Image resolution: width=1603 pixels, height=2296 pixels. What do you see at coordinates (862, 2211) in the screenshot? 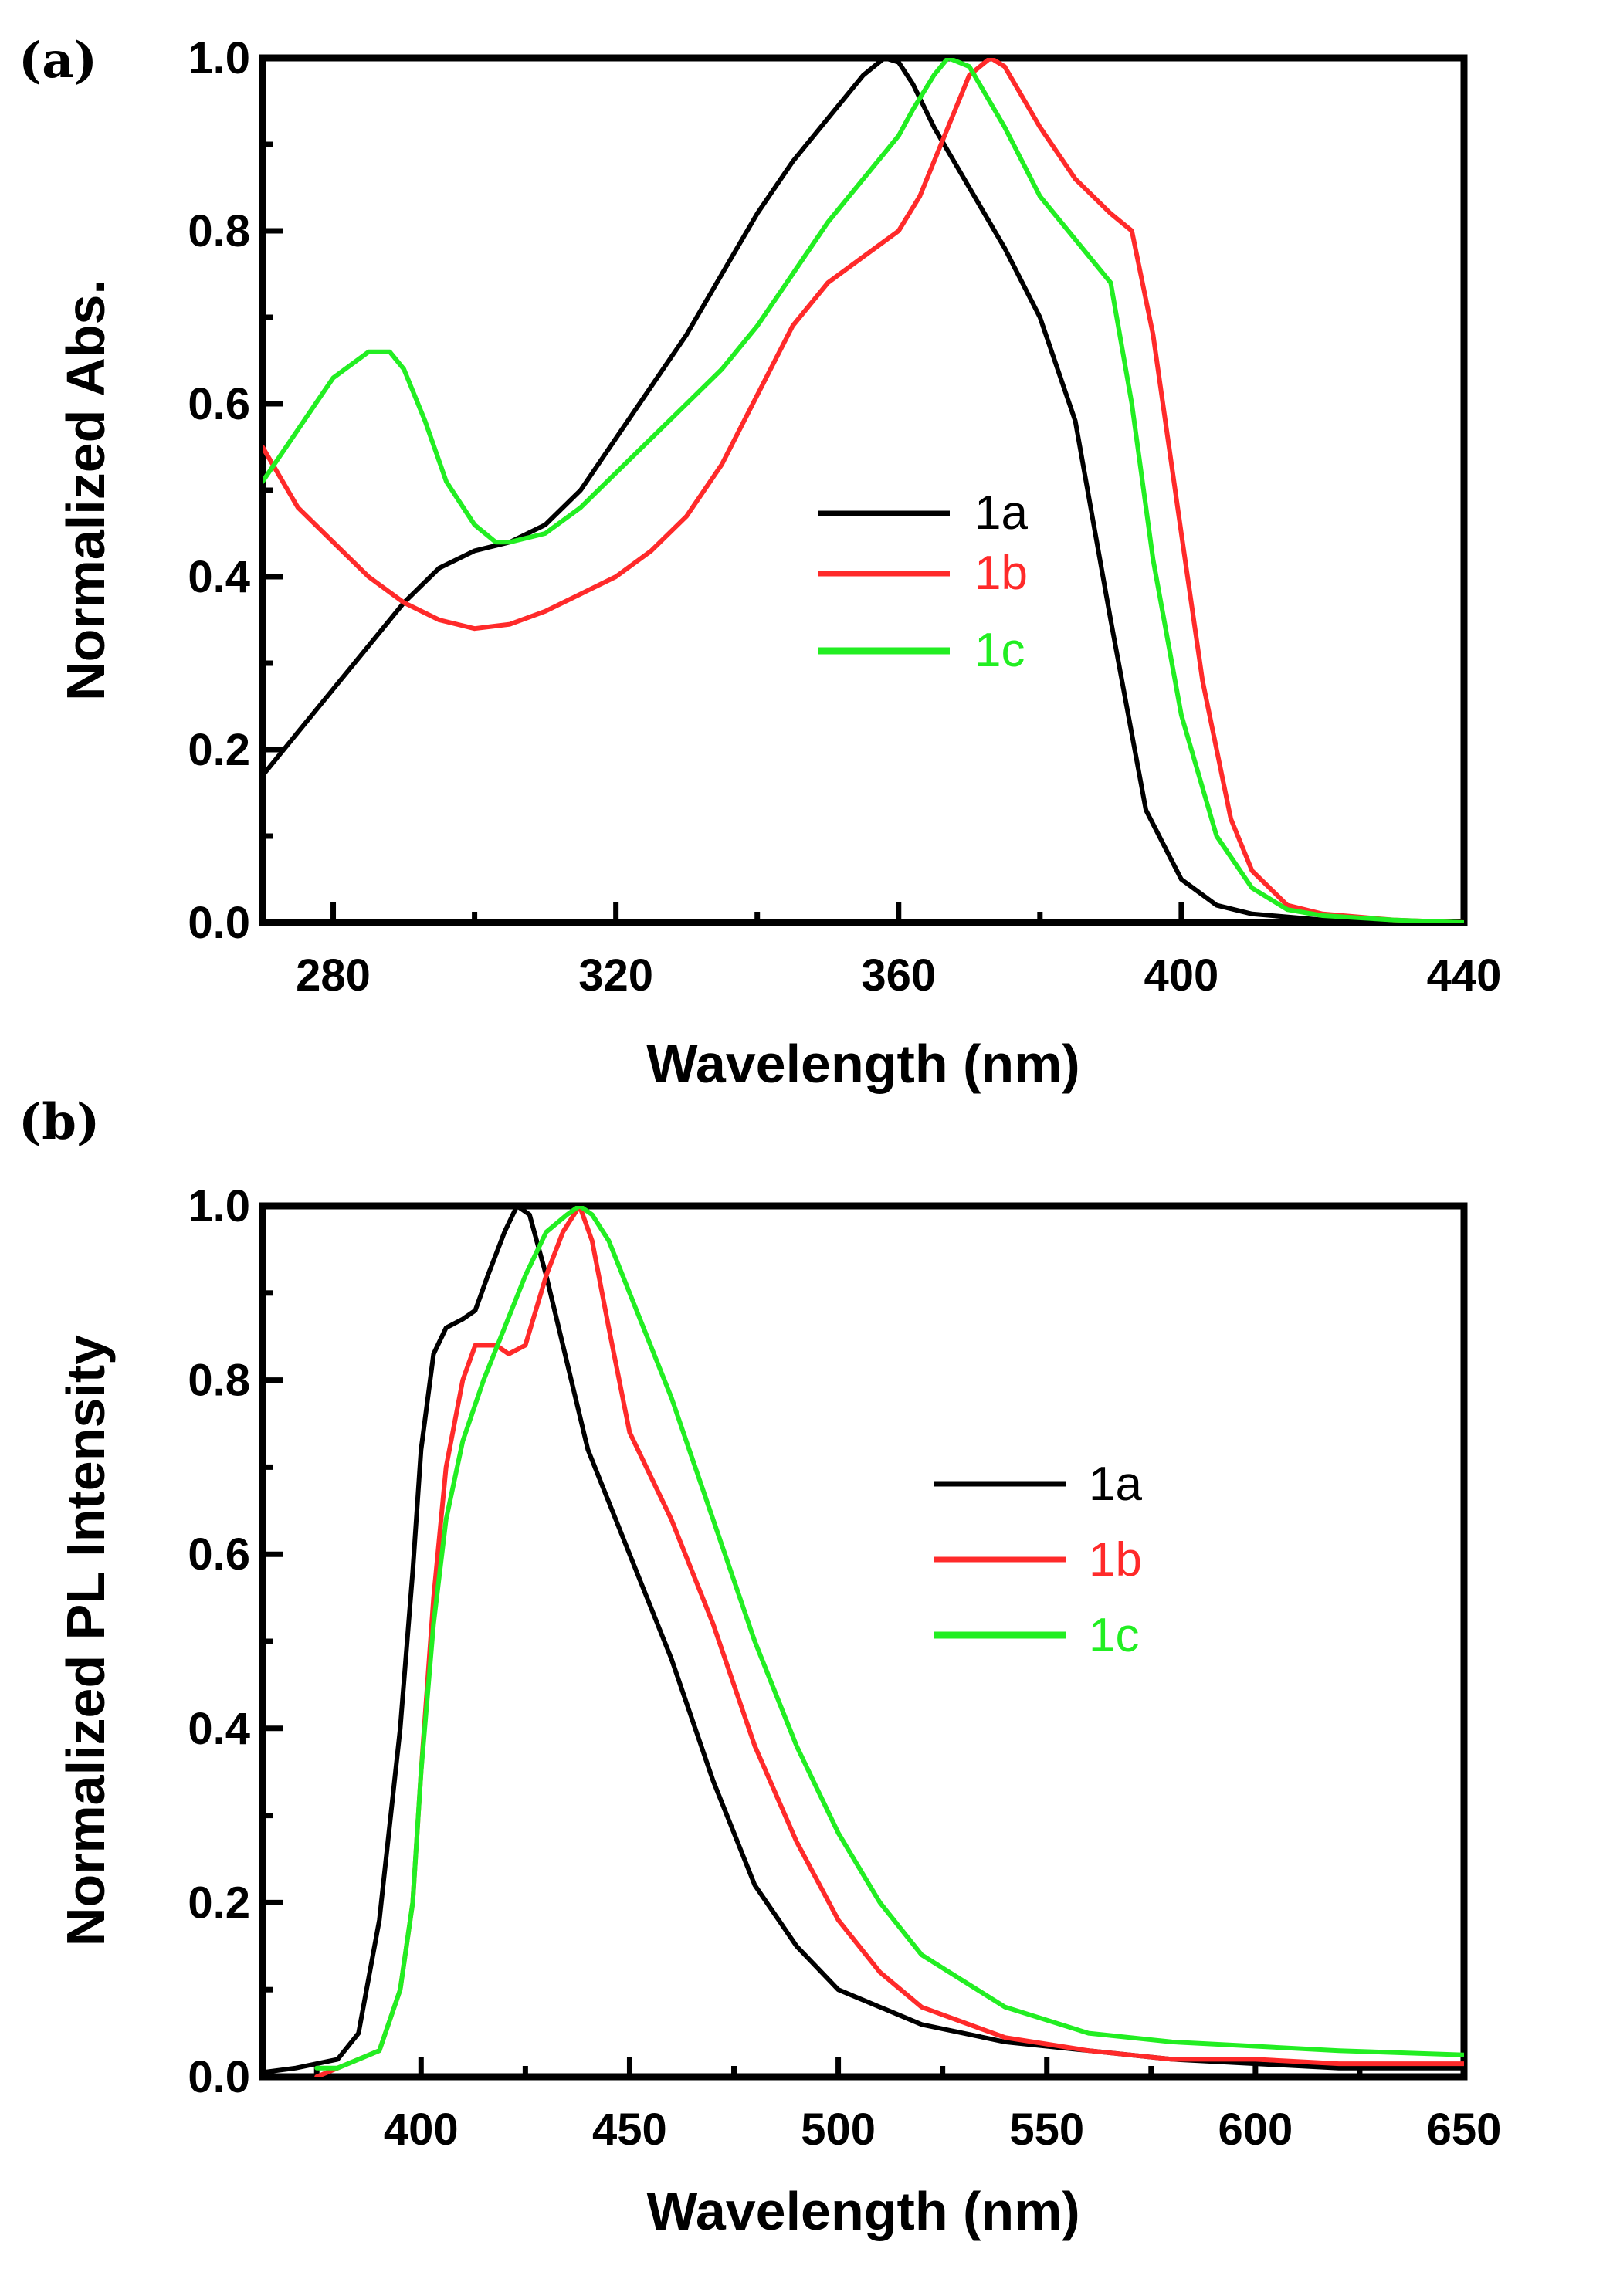
I see `panel-b-x-axis-title: Wavelength (nm)` at bounding box center [862, 2211].